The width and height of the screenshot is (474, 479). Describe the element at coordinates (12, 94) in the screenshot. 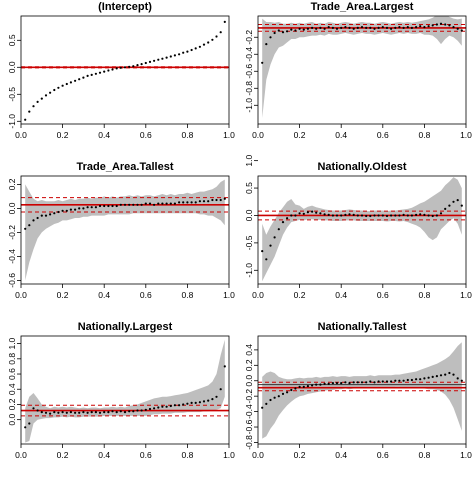

I see `y-tick-label: -0.5` at that location.